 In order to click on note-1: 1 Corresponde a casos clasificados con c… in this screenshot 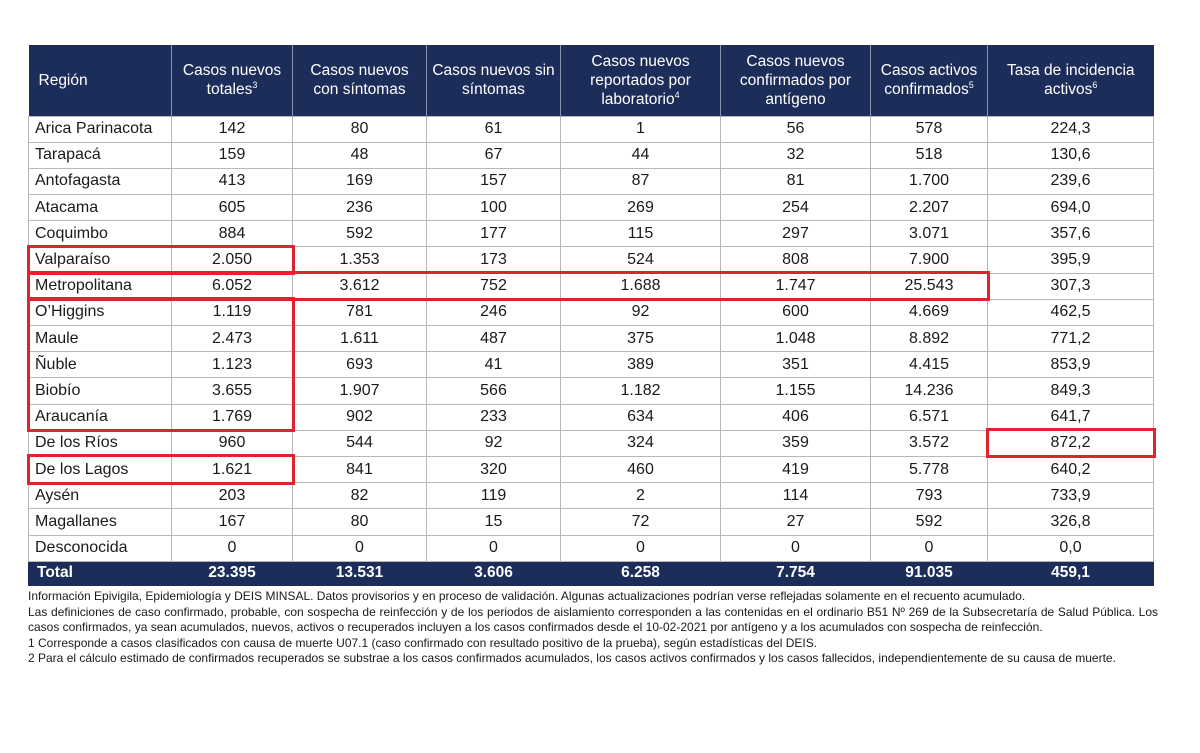, I will do `click(423, 642)`.